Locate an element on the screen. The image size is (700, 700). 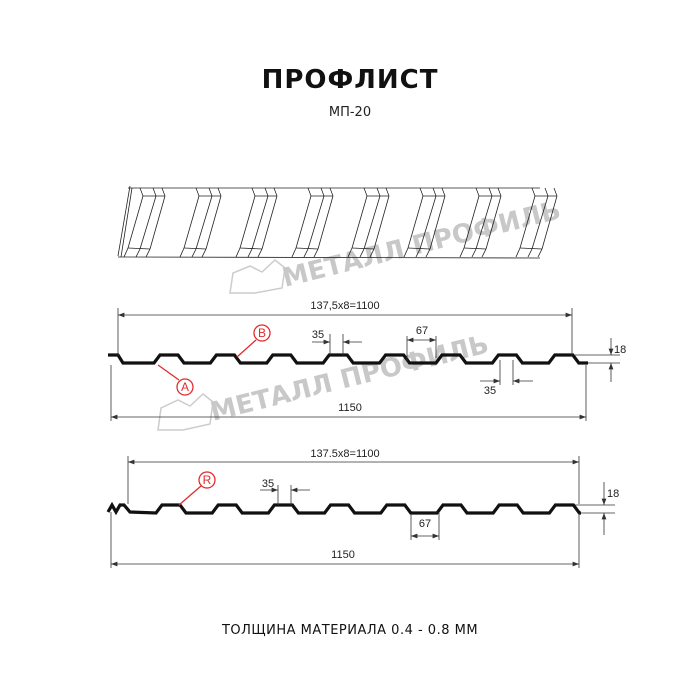
profile-ab-section: 137,5x8=1100 1150 35 67 35 18 A B is located at coordinates (367, 360).